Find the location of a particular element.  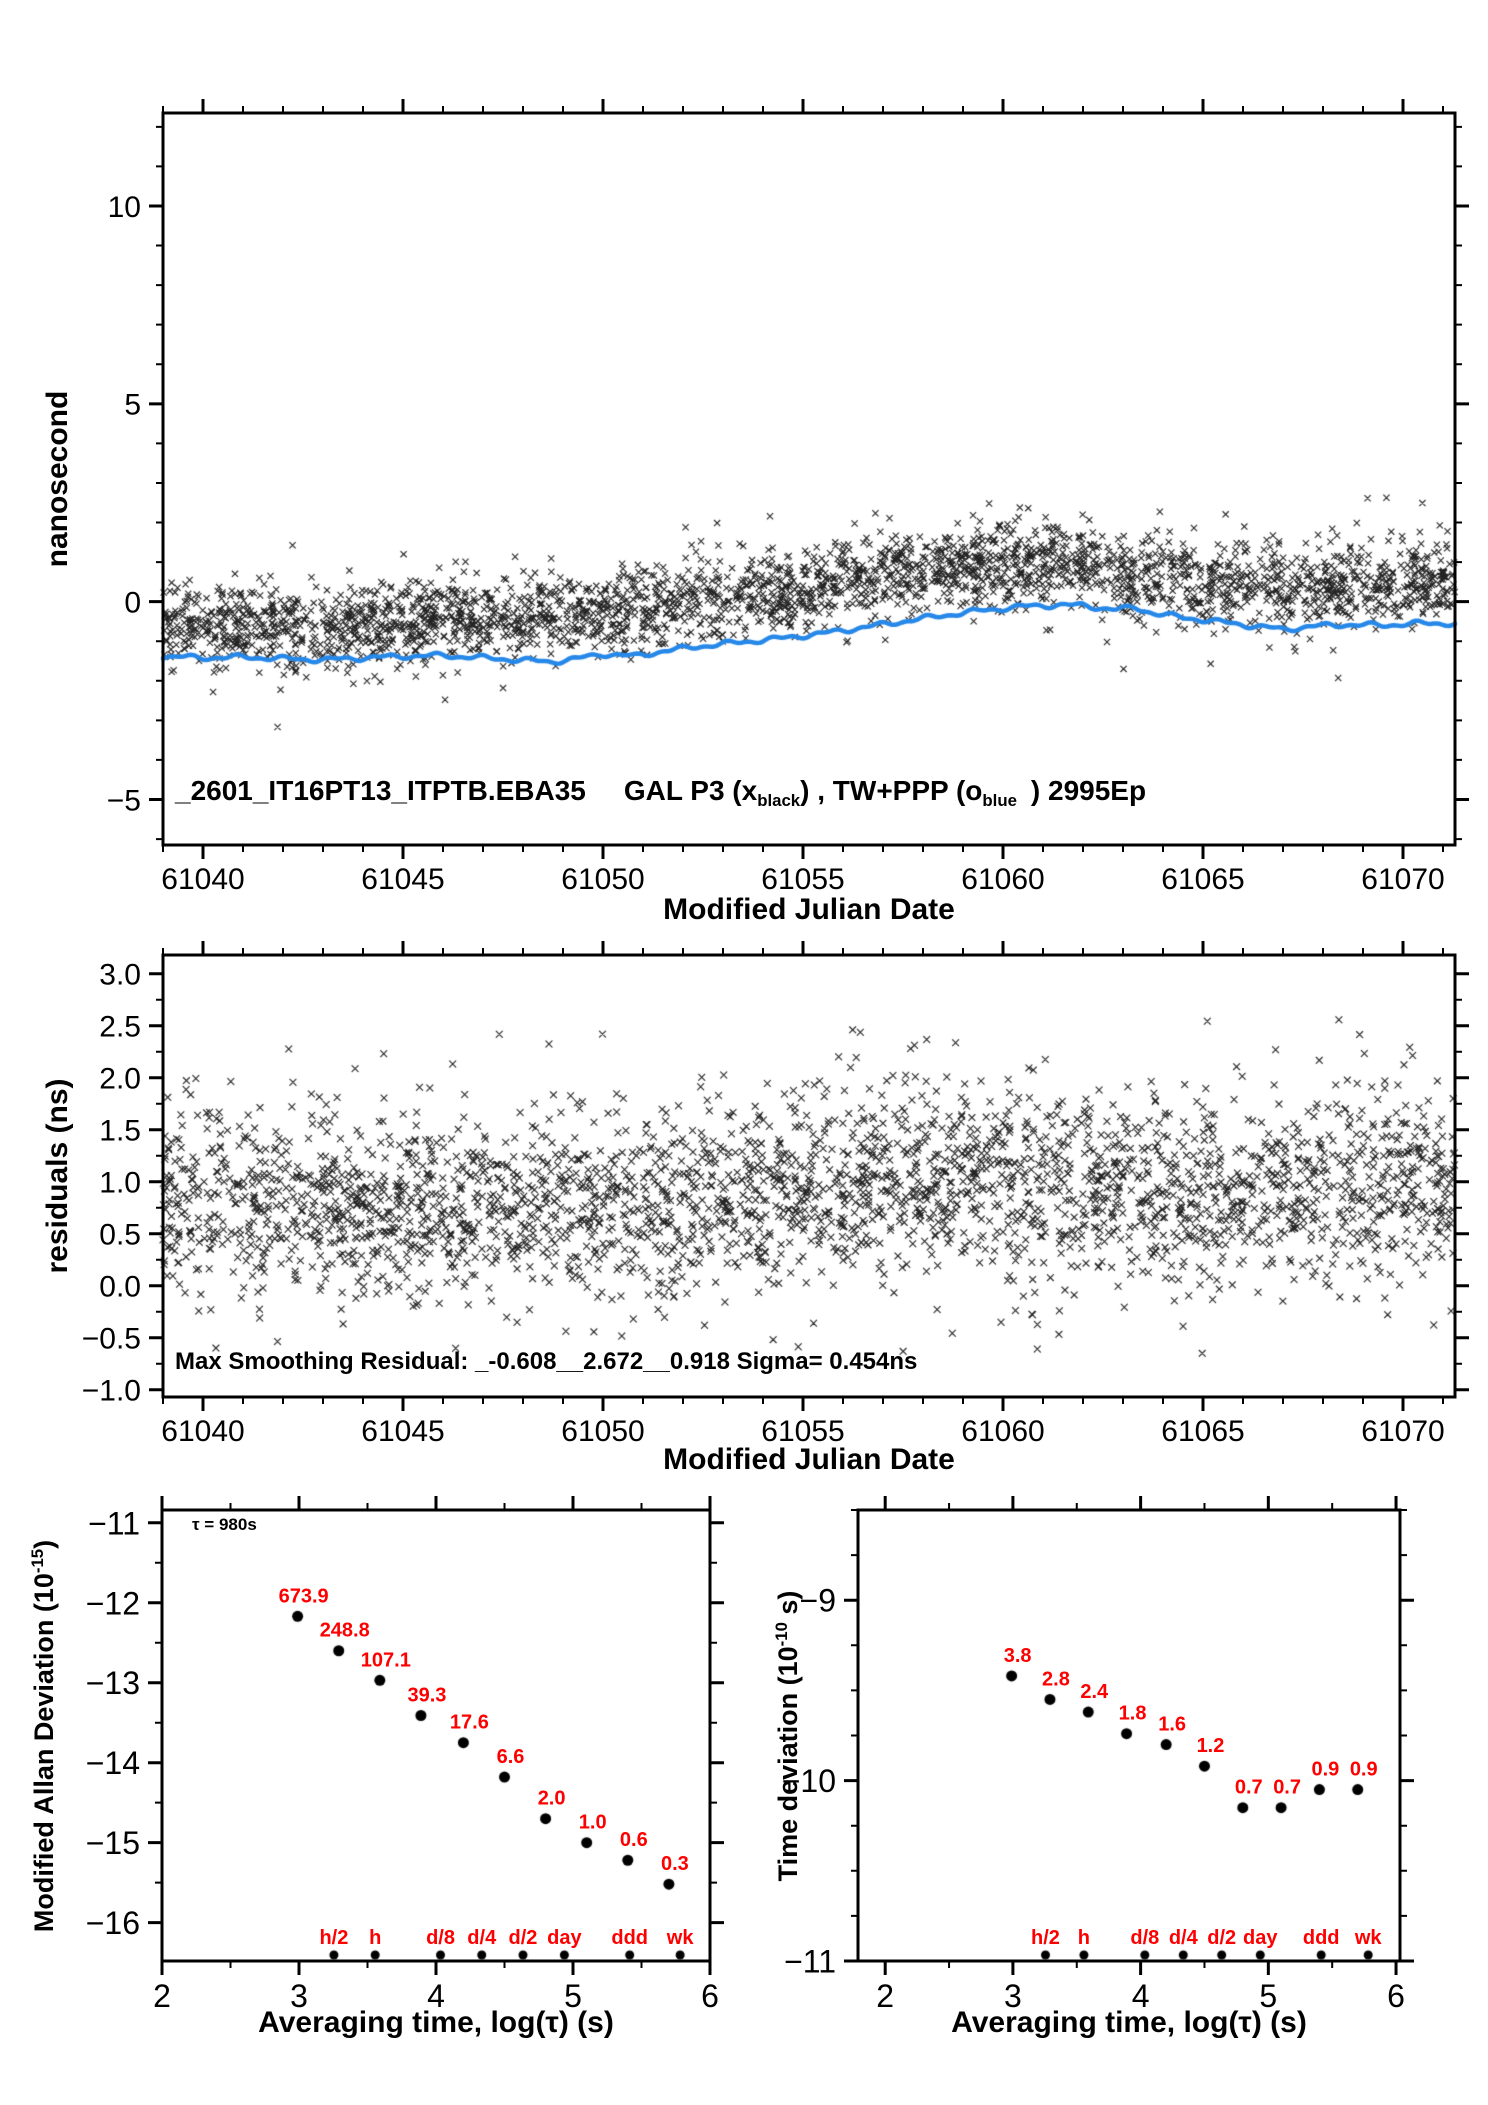

major-ticks-modified-allan-deviation is located at coordinates (436, 1735).